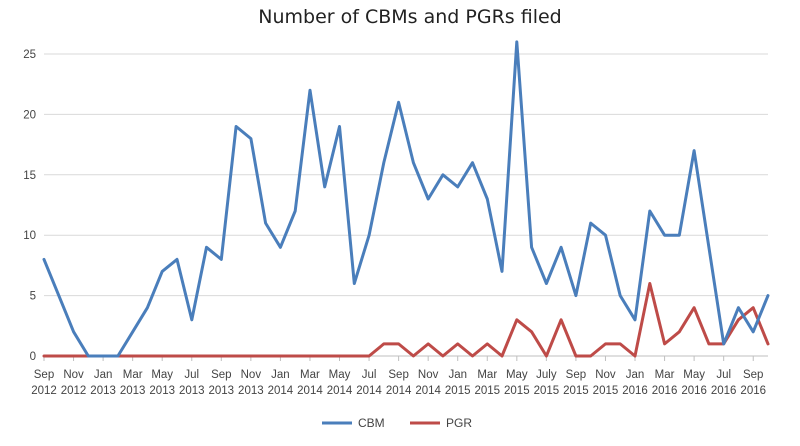  I want to click on y-tick-label: 5, so click(33, 297).